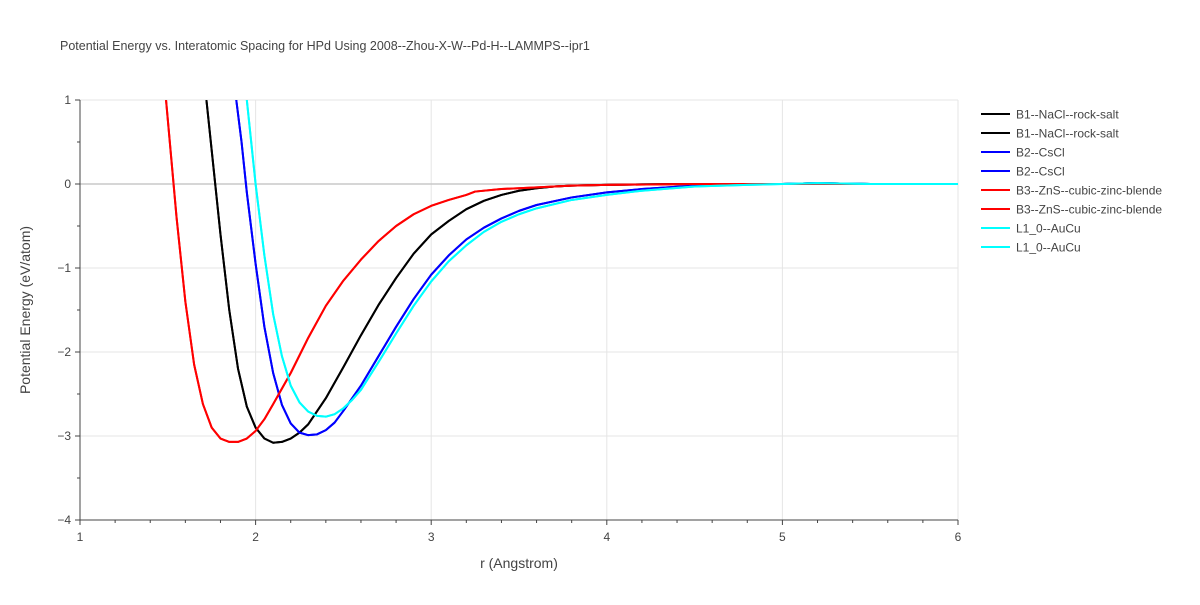 Image resolution: width=1200 pixels, height=605 pixels. What do you see at coordinates (64, 436) in the screenshot?
I see `y-tick-label: −3` at bounding box center [64, 436].